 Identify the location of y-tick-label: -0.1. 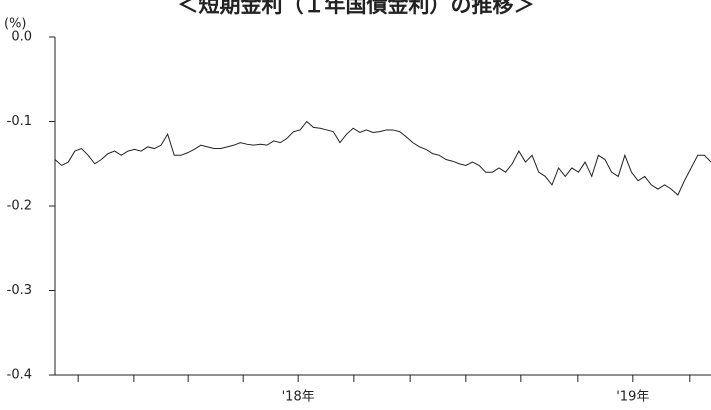
(19, 121).